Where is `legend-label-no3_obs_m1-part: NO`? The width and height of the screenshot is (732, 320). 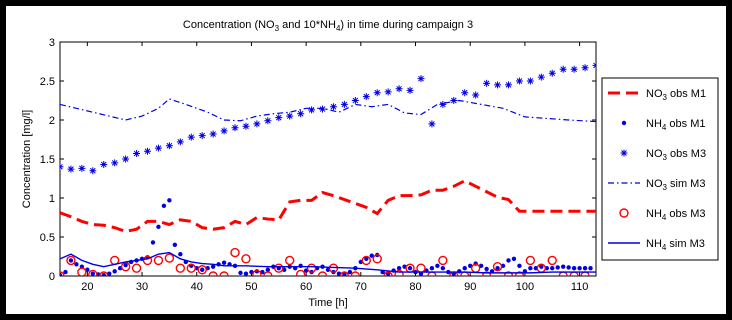 legend-label-no3_obs_m1-part: NO is located at coordinates (654, 94).